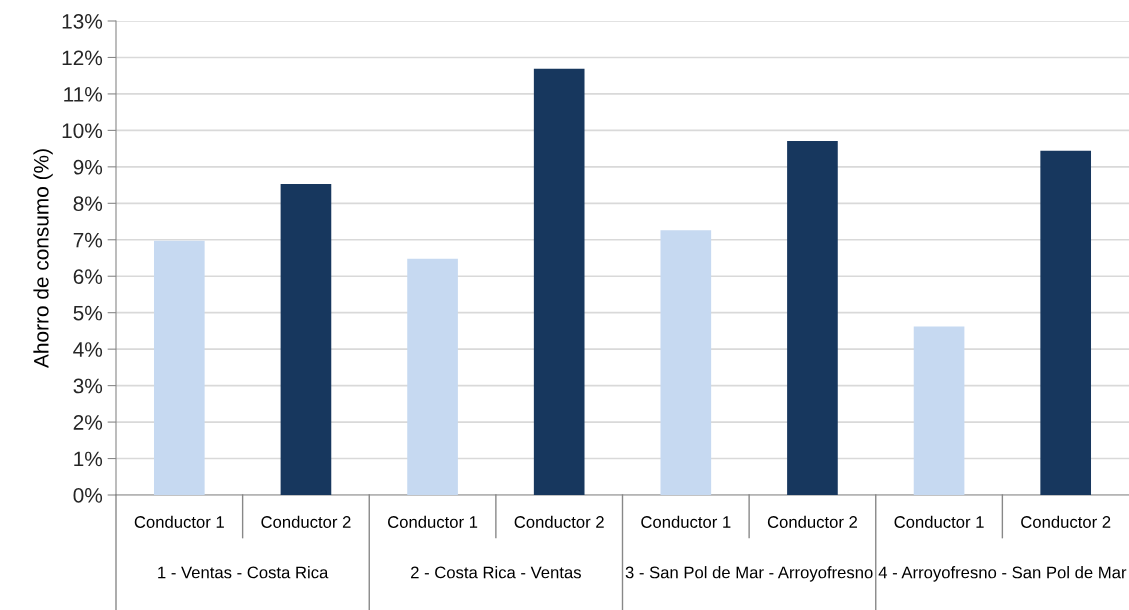  What do you see at coordinates (82, 21) in the screenshot?
I see `y-tick-label: 13%` at bounding box center [82, 21].